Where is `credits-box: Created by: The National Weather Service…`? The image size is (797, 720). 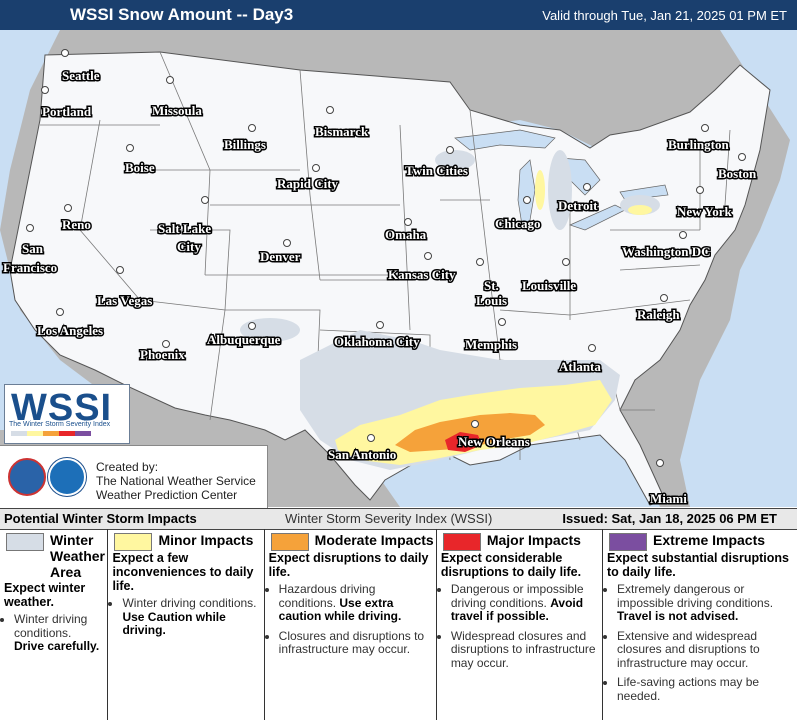 credits-box: Created by: The National Weather Service… is located at coordinates (134, 476).